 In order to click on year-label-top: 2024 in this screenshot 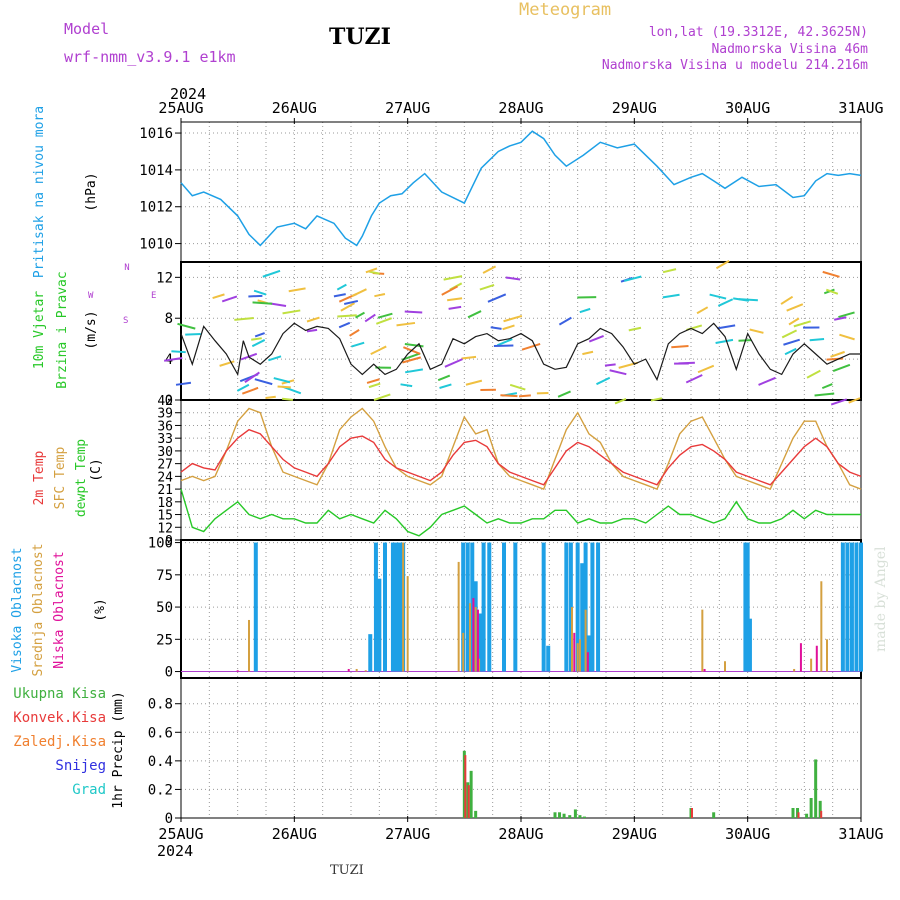, I will do `click(188, 94)`.